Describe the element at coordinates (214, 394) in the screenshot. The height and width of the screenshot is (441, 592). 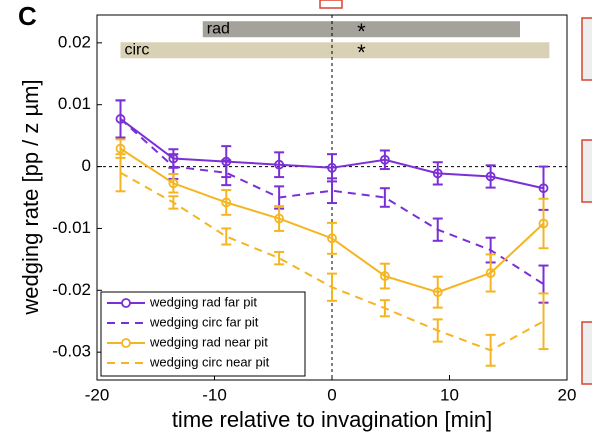
I see `x-tick-label: -10` at that location.